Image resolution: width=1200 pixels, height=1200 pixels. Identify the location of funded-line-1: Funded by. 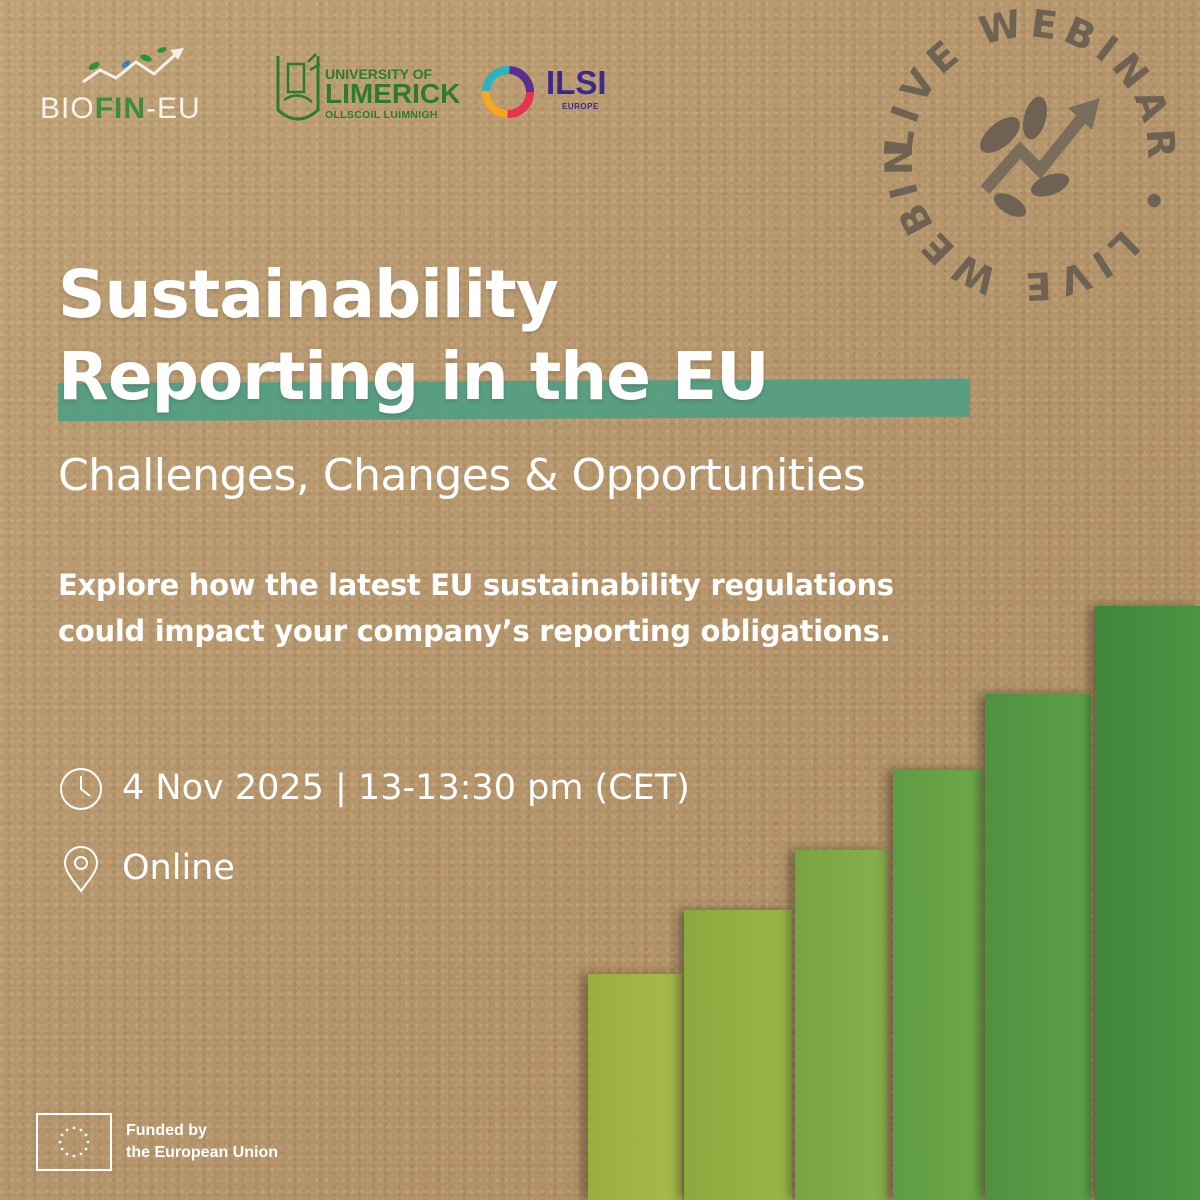
(166, 1130).